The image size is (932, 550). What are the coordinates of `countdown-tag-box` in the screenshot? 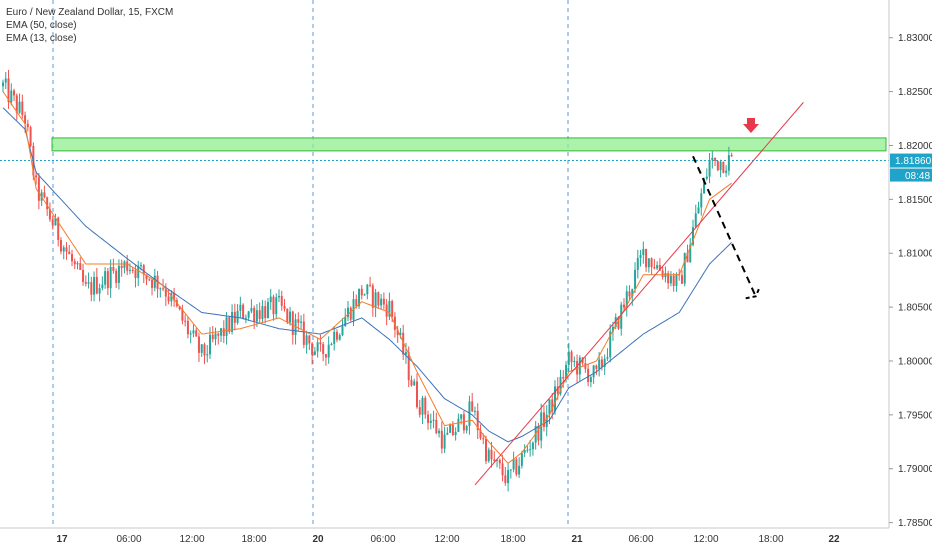 It's located at (911, 175).